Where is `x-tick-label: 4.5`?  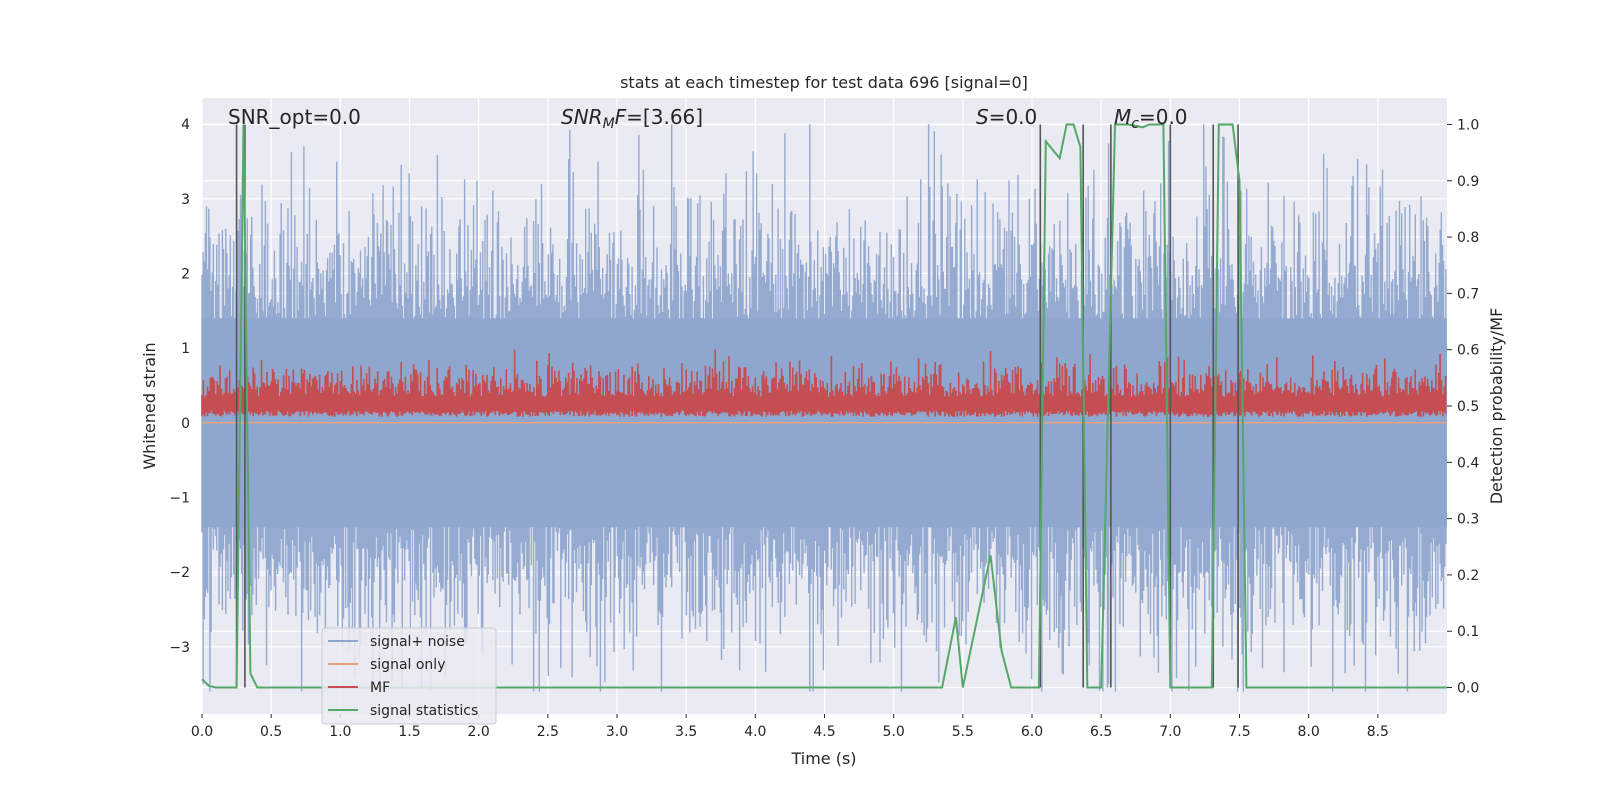
x-tick-label: 4.5 is located at coordinates (824, 732).